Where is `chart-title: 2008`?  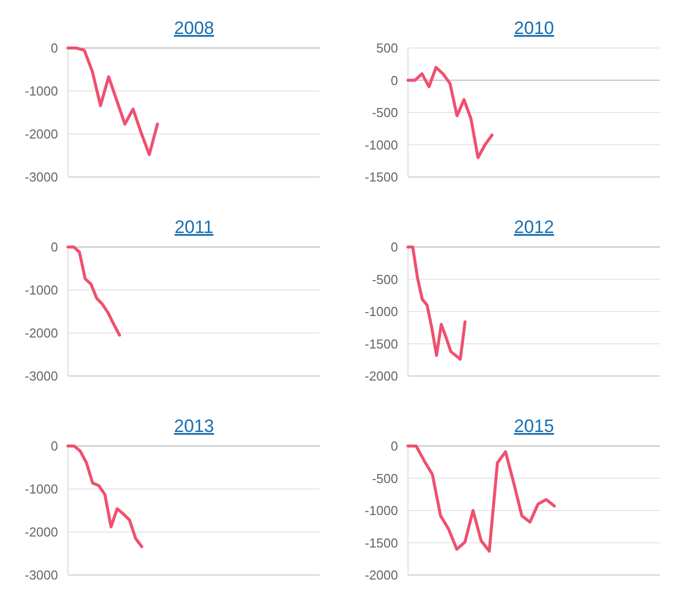
chart-title: 2008 is located at coordinates (194, 28).